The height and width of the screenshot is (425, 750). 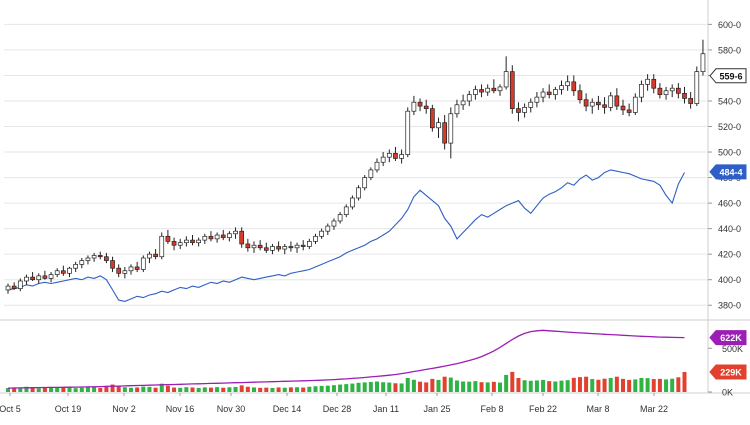 I want to click on volume-last-badge: 229K, so click(x=728, y=372).